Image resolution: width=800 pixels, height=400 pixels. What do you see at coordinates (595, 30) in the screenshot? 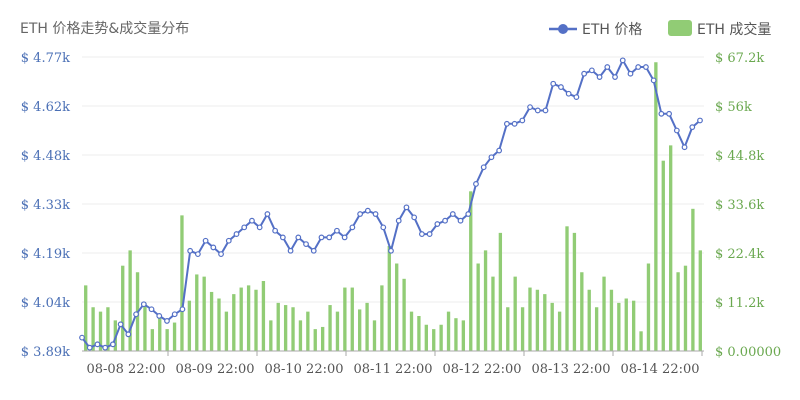
I see `legend-item-price: ETH 价格` at bounding box center [595, 30].